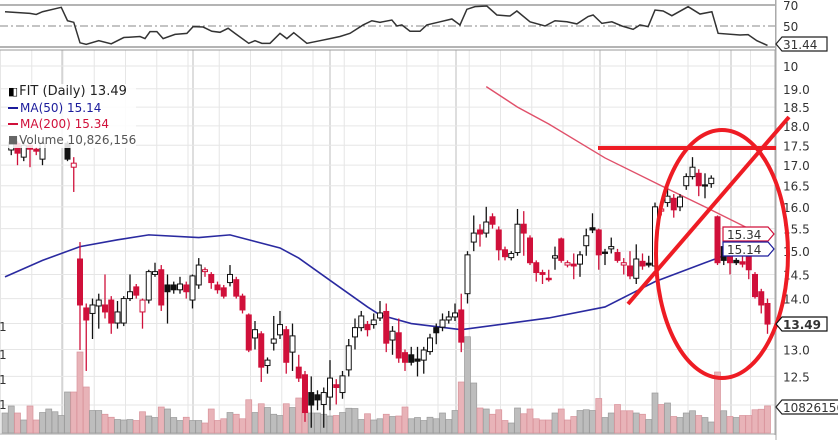 This screenshot has width=838, height=440. What do you see at coordinates (810, 408) in the screenshot?
I see `volume-value-tag-label: 10826156` at bounding box center [810, 408].